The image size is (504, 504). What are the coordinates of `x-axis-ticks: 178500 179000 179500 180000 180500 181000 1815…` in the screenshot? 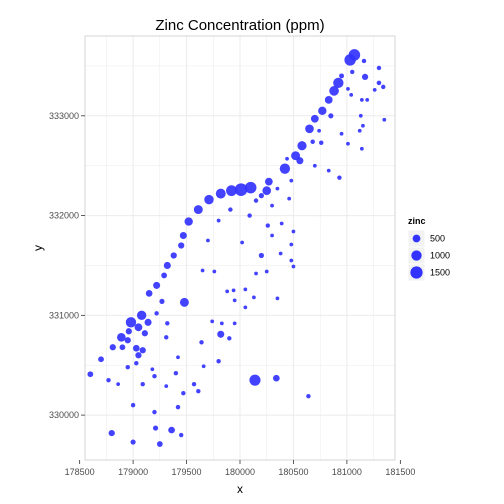 It's located at (240, 468).